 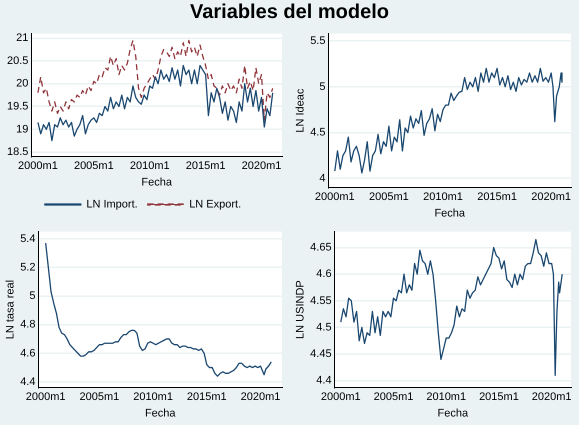 I want to click on y-tick-label: 18.5, so click(x=17, y=152).